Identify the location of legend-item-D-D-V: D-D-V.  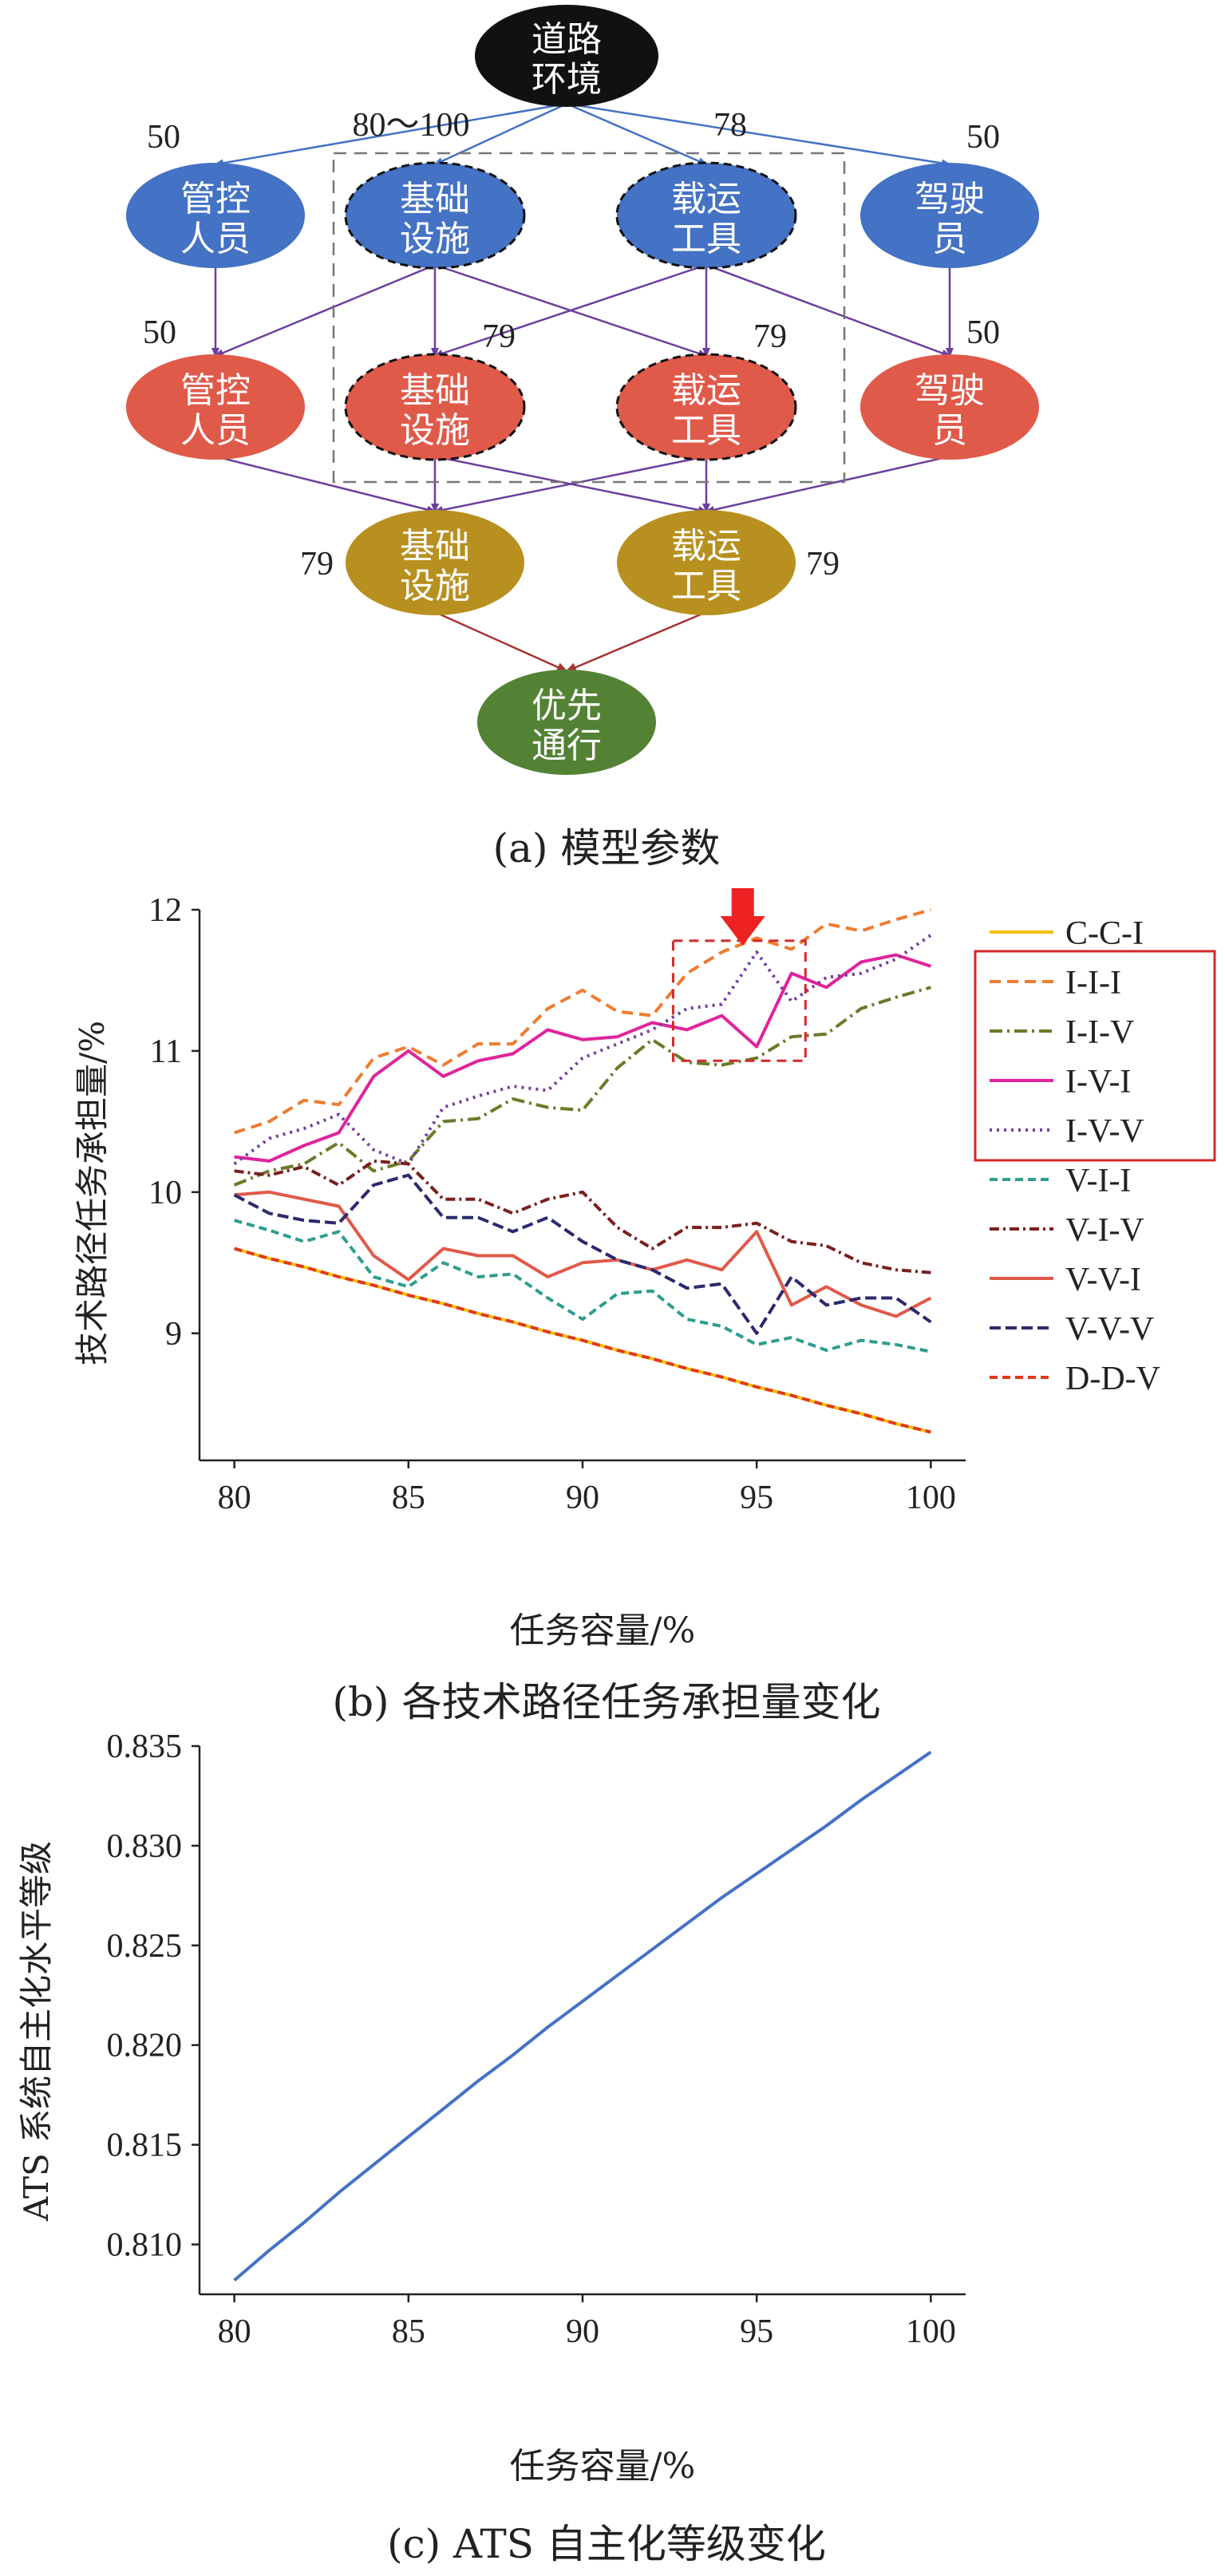
(1075, 1379).